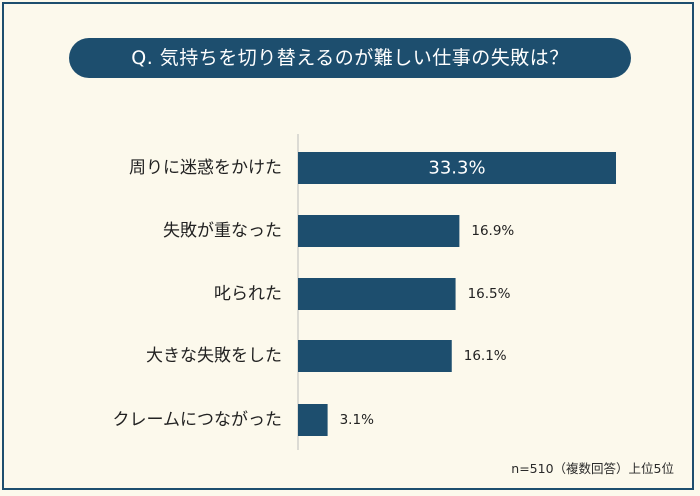 Image resolution: width=700 pixels, height=496 pixels. Describe the element at coordinates (198, 420) in the screenshot. I see `category-label: クレームにつながった` at that location.